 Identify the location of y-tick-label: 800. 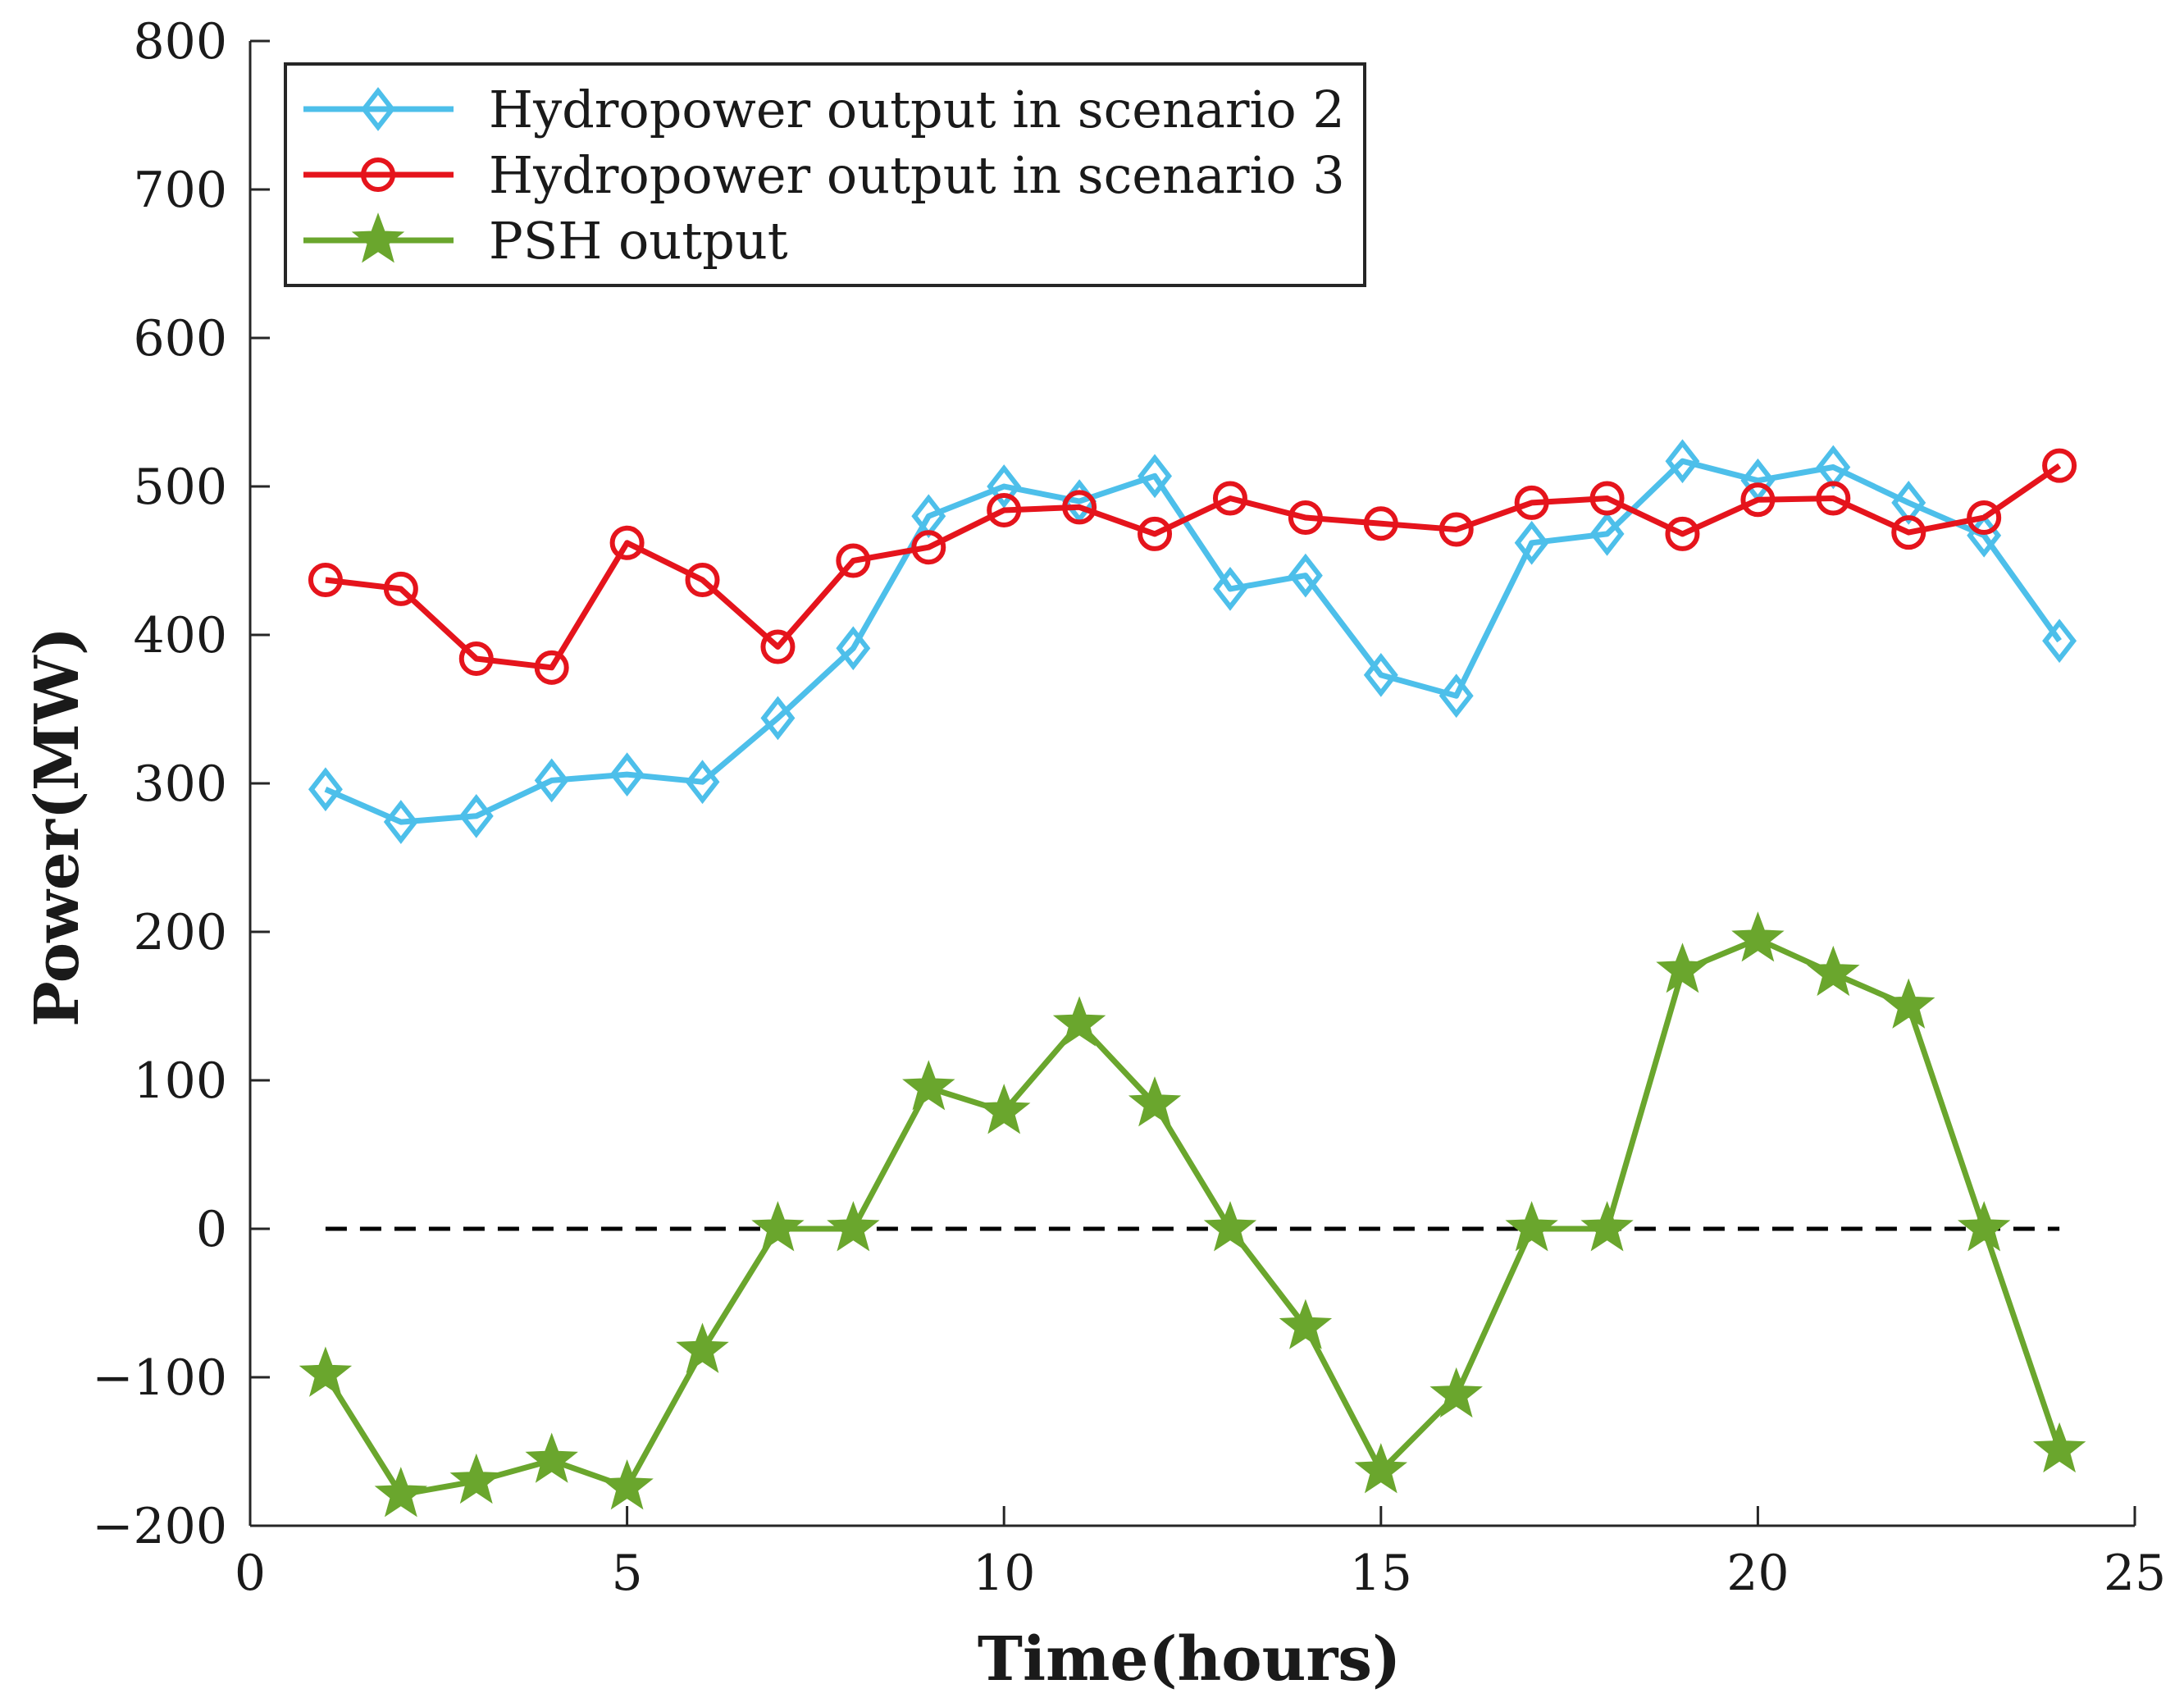
(180, 42).